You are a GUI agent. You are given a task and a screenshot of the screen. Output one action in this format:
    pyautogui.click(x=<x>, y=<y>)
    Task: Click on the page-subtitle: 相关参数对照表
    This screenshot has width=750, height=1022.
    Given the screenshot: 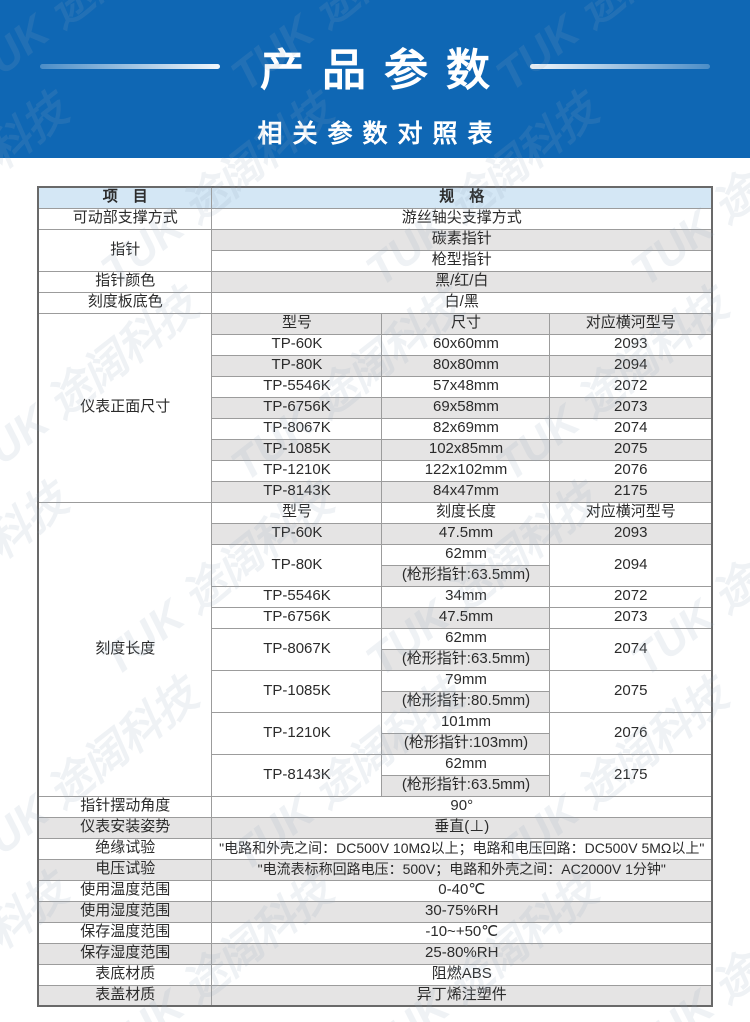 What is the action you would take?
    pyautogui.click(x=380, y=134)
    